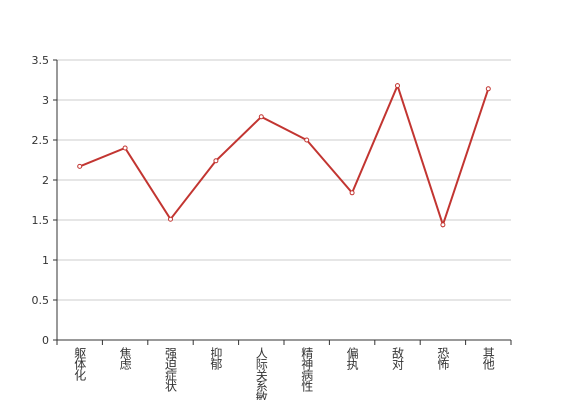  I want to click on x-tick-label: 抑郁, so click(216, 358).